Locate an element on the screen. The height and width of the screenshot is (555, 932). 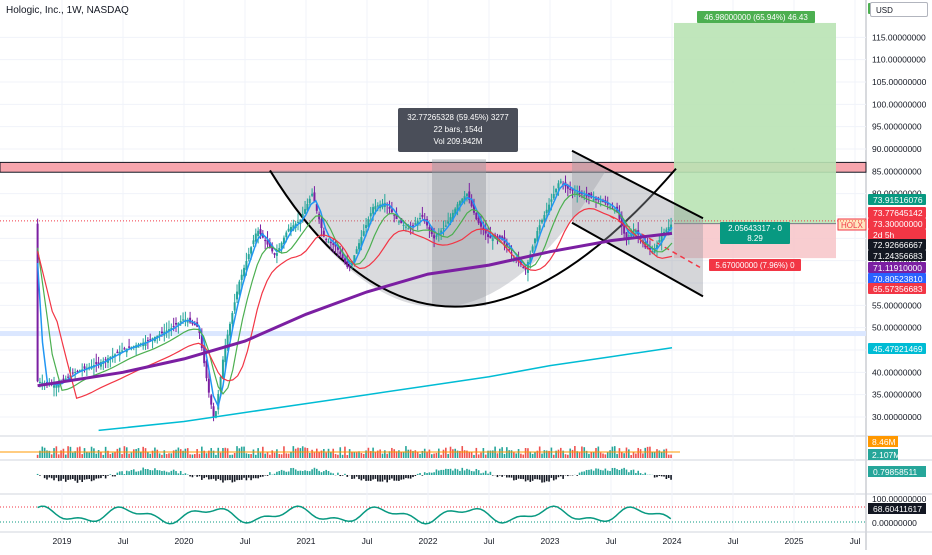
measure-info-line: 32.77265328 (59.45%) 3277 is located at coordinates (458, 117).